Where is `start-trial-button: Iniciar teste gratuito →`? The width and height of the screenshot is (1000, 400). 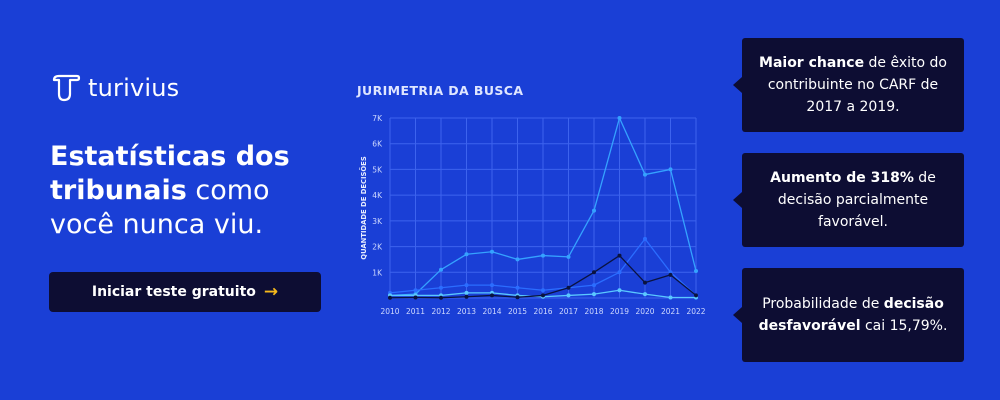 start-trial-button: Iniciar teste gratuito → is located at coordinates (185, 292).